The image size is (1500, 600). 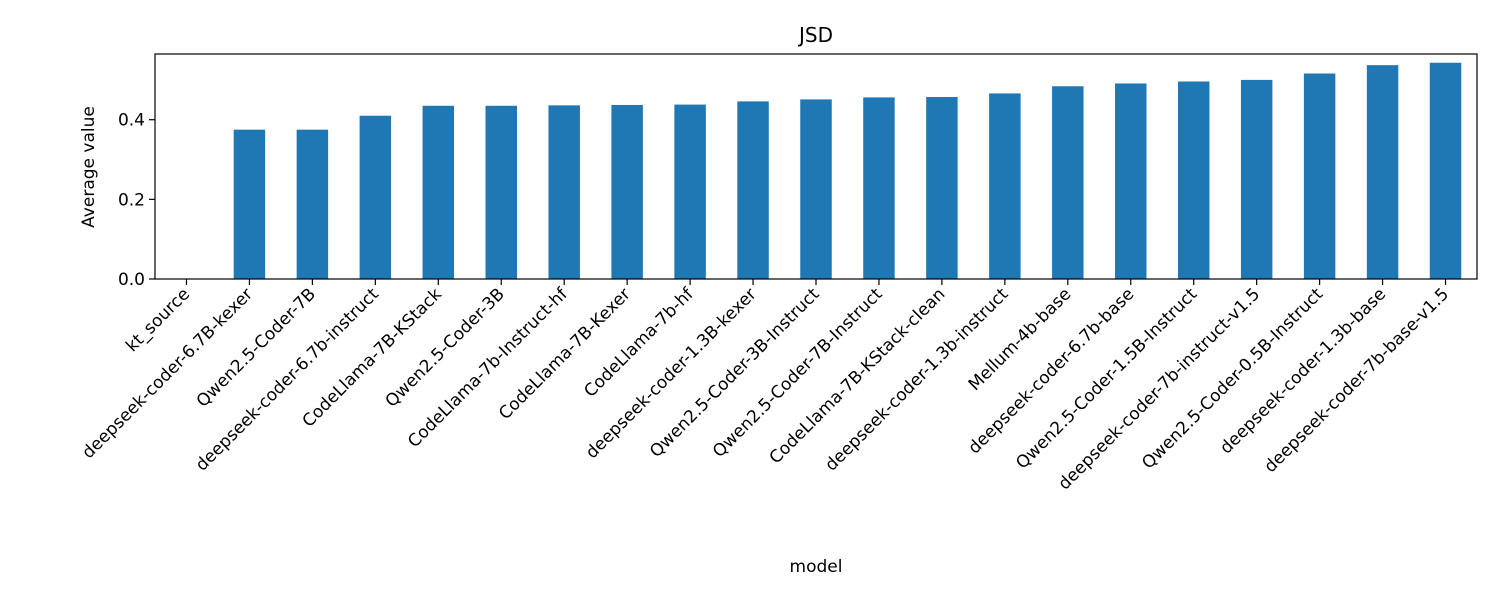 I want to click on y-axis: 0.0 0.2 0.4, so click(x=136, y=200).